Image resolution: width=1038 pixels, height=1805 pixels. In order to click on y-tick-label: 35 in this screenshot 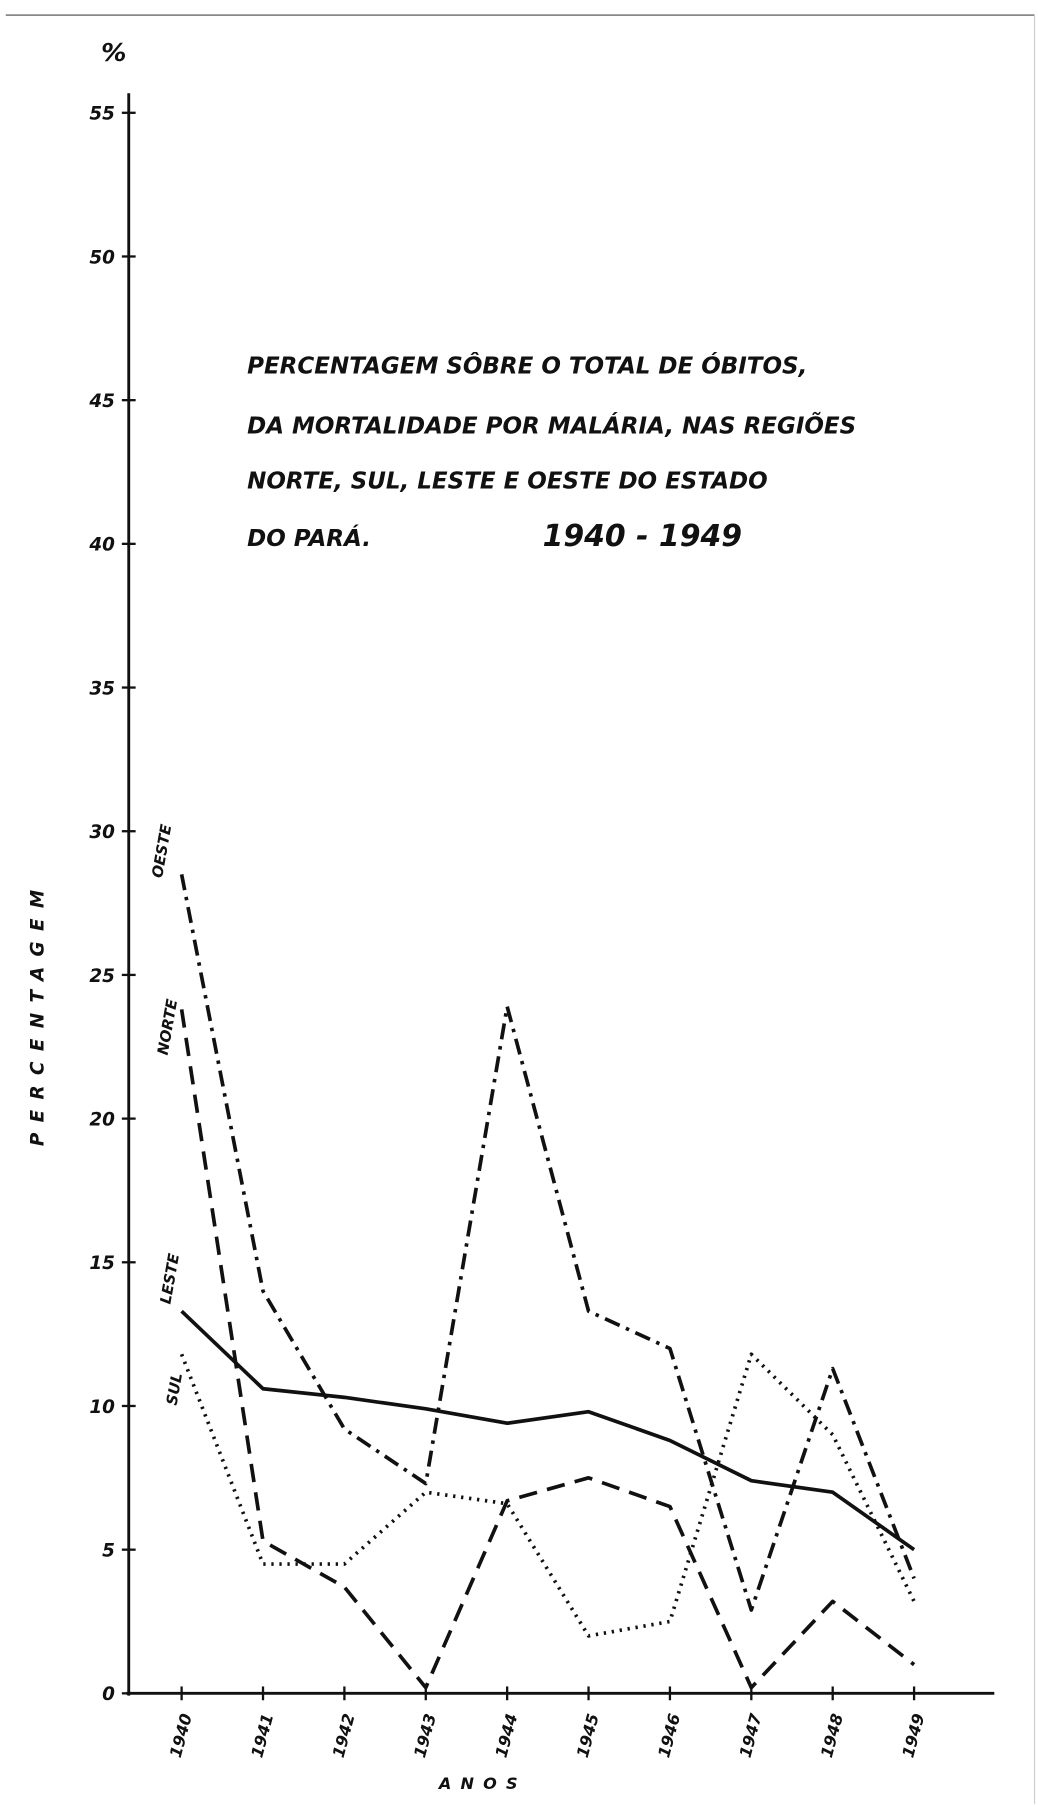, I will do `click(102, 688)`.